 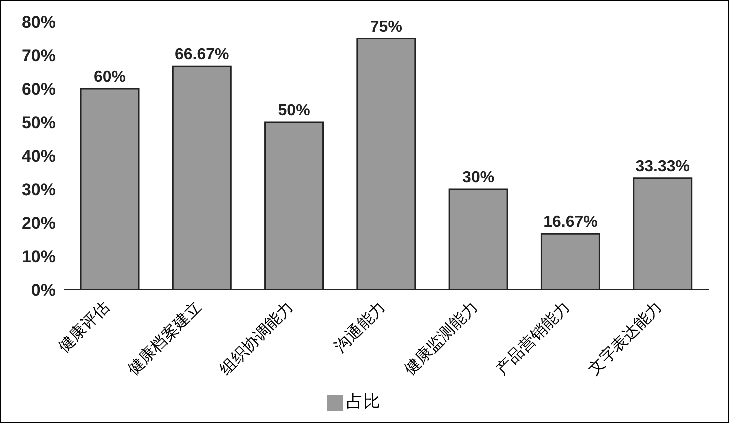 I want to click on y-tick-label: 50%, so click(x=39, y=123).